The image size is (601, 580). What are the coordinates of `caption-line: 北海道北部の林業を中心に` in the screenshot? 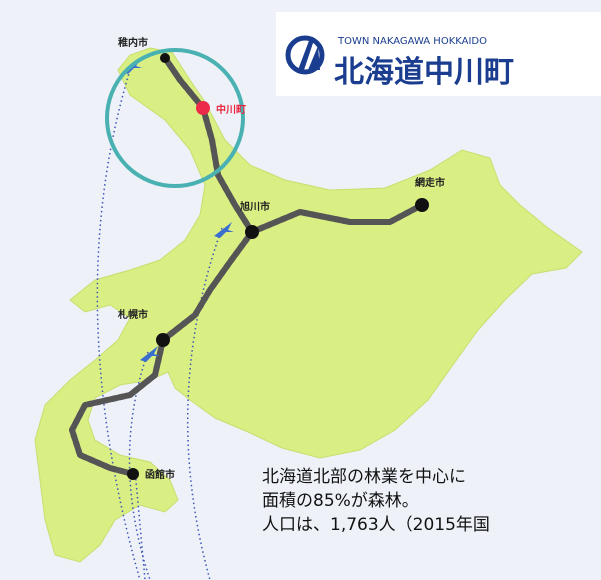 It's located at (364, 477).